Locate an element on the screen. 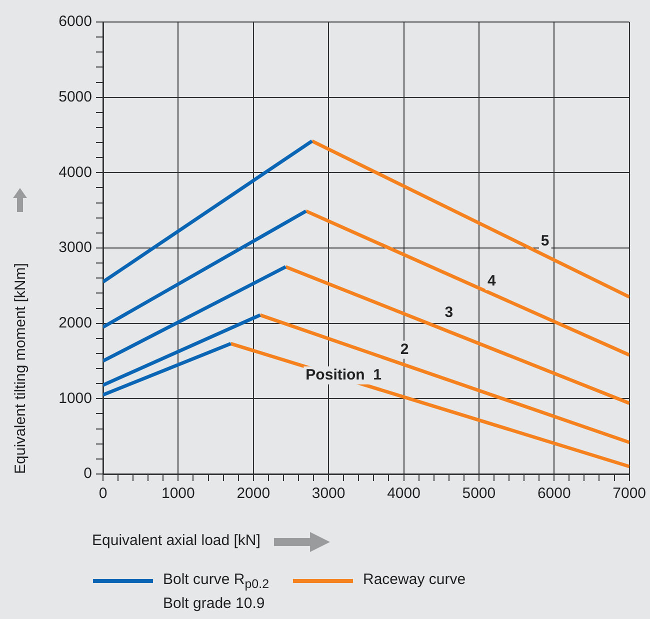 The width and height of the screenshot is (650, 619). y-tick-label: 0 is located at coordinates (88, 473).